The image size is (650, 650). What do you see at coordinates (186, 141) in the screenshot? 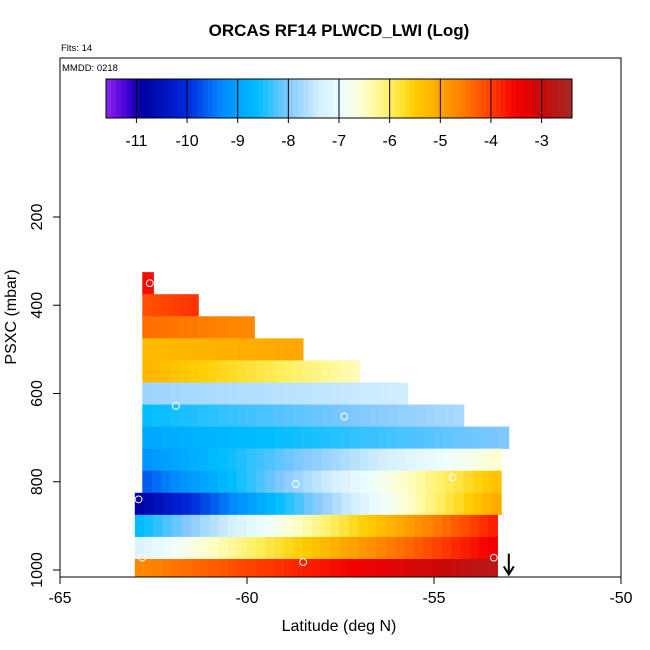
I see `colorbar-tick-label: -10` at bounding box center [186, 141].